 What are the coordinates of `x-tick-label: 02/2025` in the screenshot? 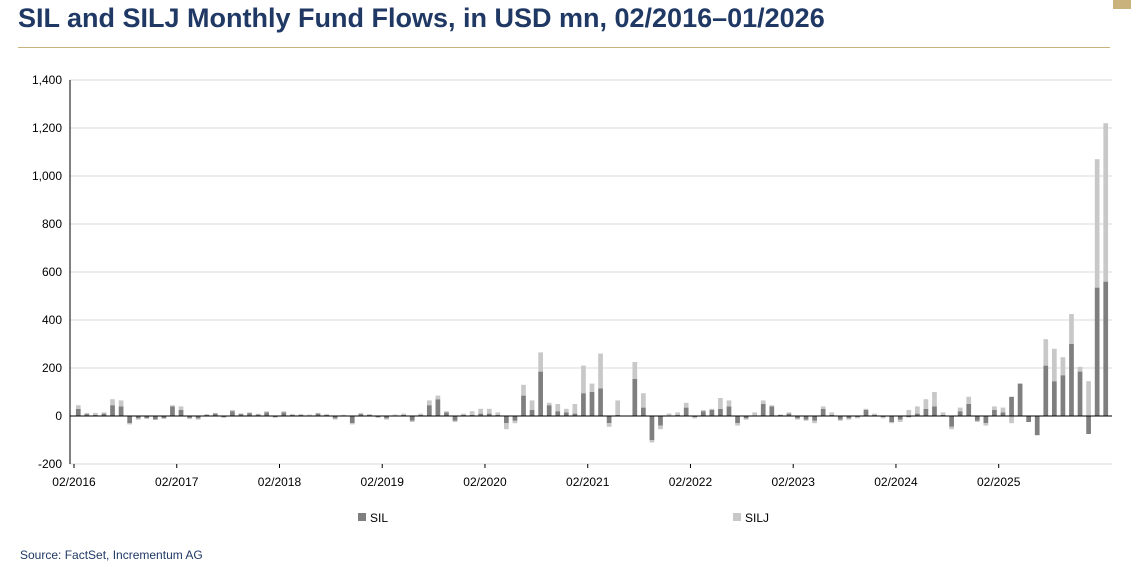 It's located at (999, 482).